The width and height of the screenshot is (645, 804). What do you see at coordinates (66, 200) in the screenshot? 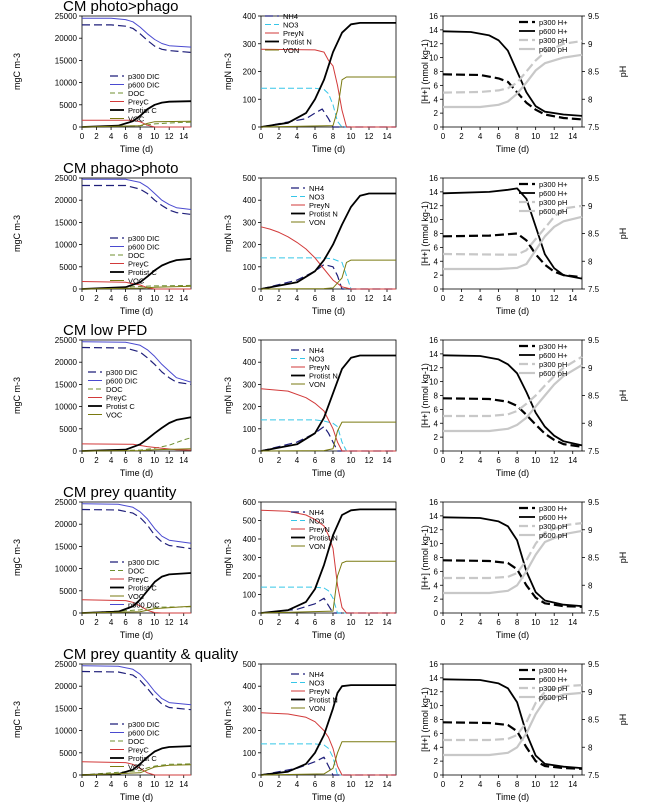
I see `r1-carbon-y-tick-label: 20000` at bounding box center [66, 200].